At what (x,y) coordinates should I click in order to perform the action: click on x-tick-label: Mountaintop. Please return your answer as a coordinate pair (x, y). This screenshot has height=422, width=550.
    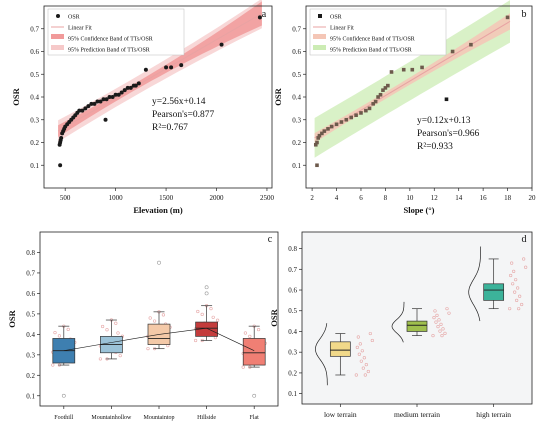
    Looking at the image, I should click on (159, 418).